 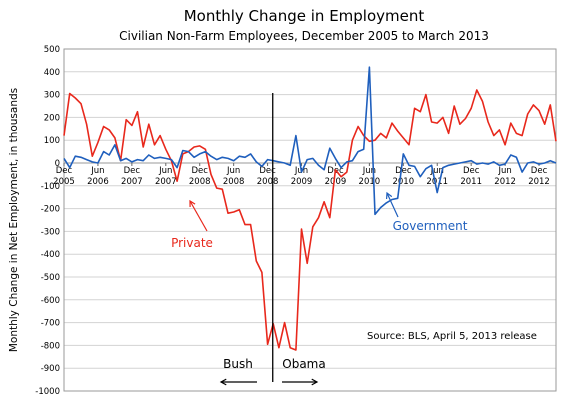 What do you see at coordinates (303, 364) in the screenshot?
I see `obama-label: Obama` at bounding box center [303, 364].